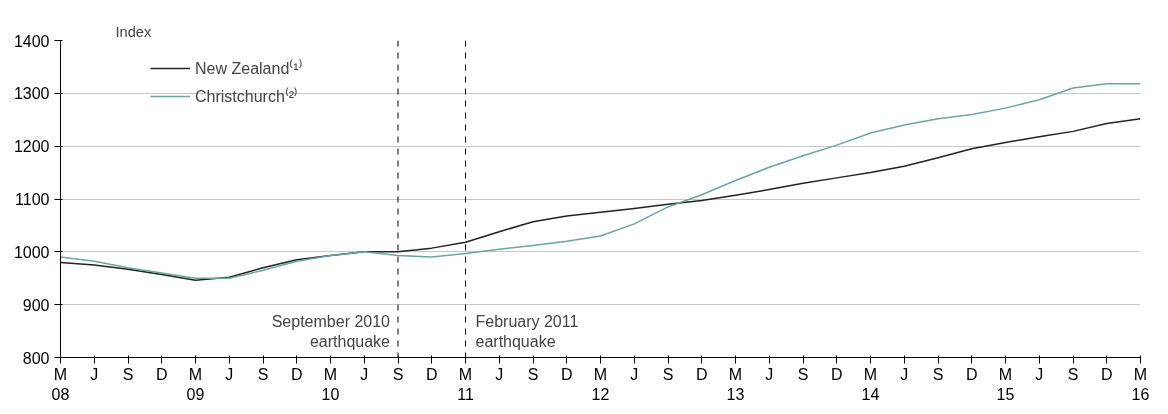 The width and height of the screenshot is (1168, 414). What do you see at coordinates (1140, 384) in the screenshot?
I see `x-tick-label: M 16` at bounding box center [1140, 384].